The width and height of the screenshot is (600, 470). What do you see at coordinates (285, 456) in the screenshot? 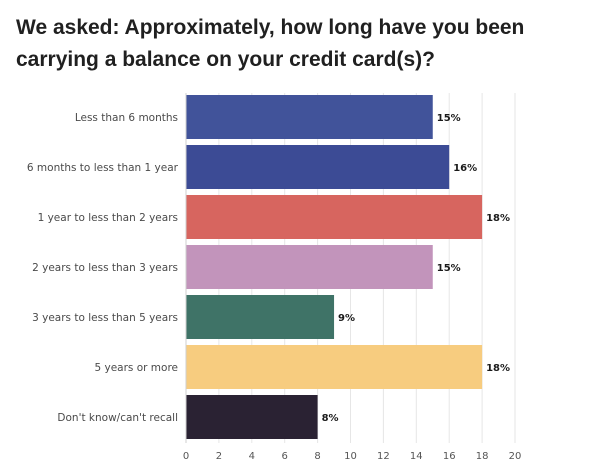
I see `x-tick-label: 6` at bounding box center [285, 456].